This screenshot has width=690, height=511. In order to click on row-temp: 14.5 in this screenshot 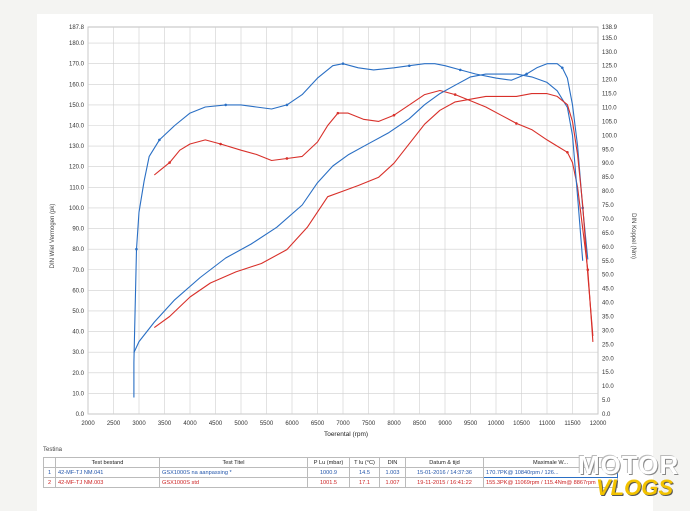, I will do `click(364, 472)`.